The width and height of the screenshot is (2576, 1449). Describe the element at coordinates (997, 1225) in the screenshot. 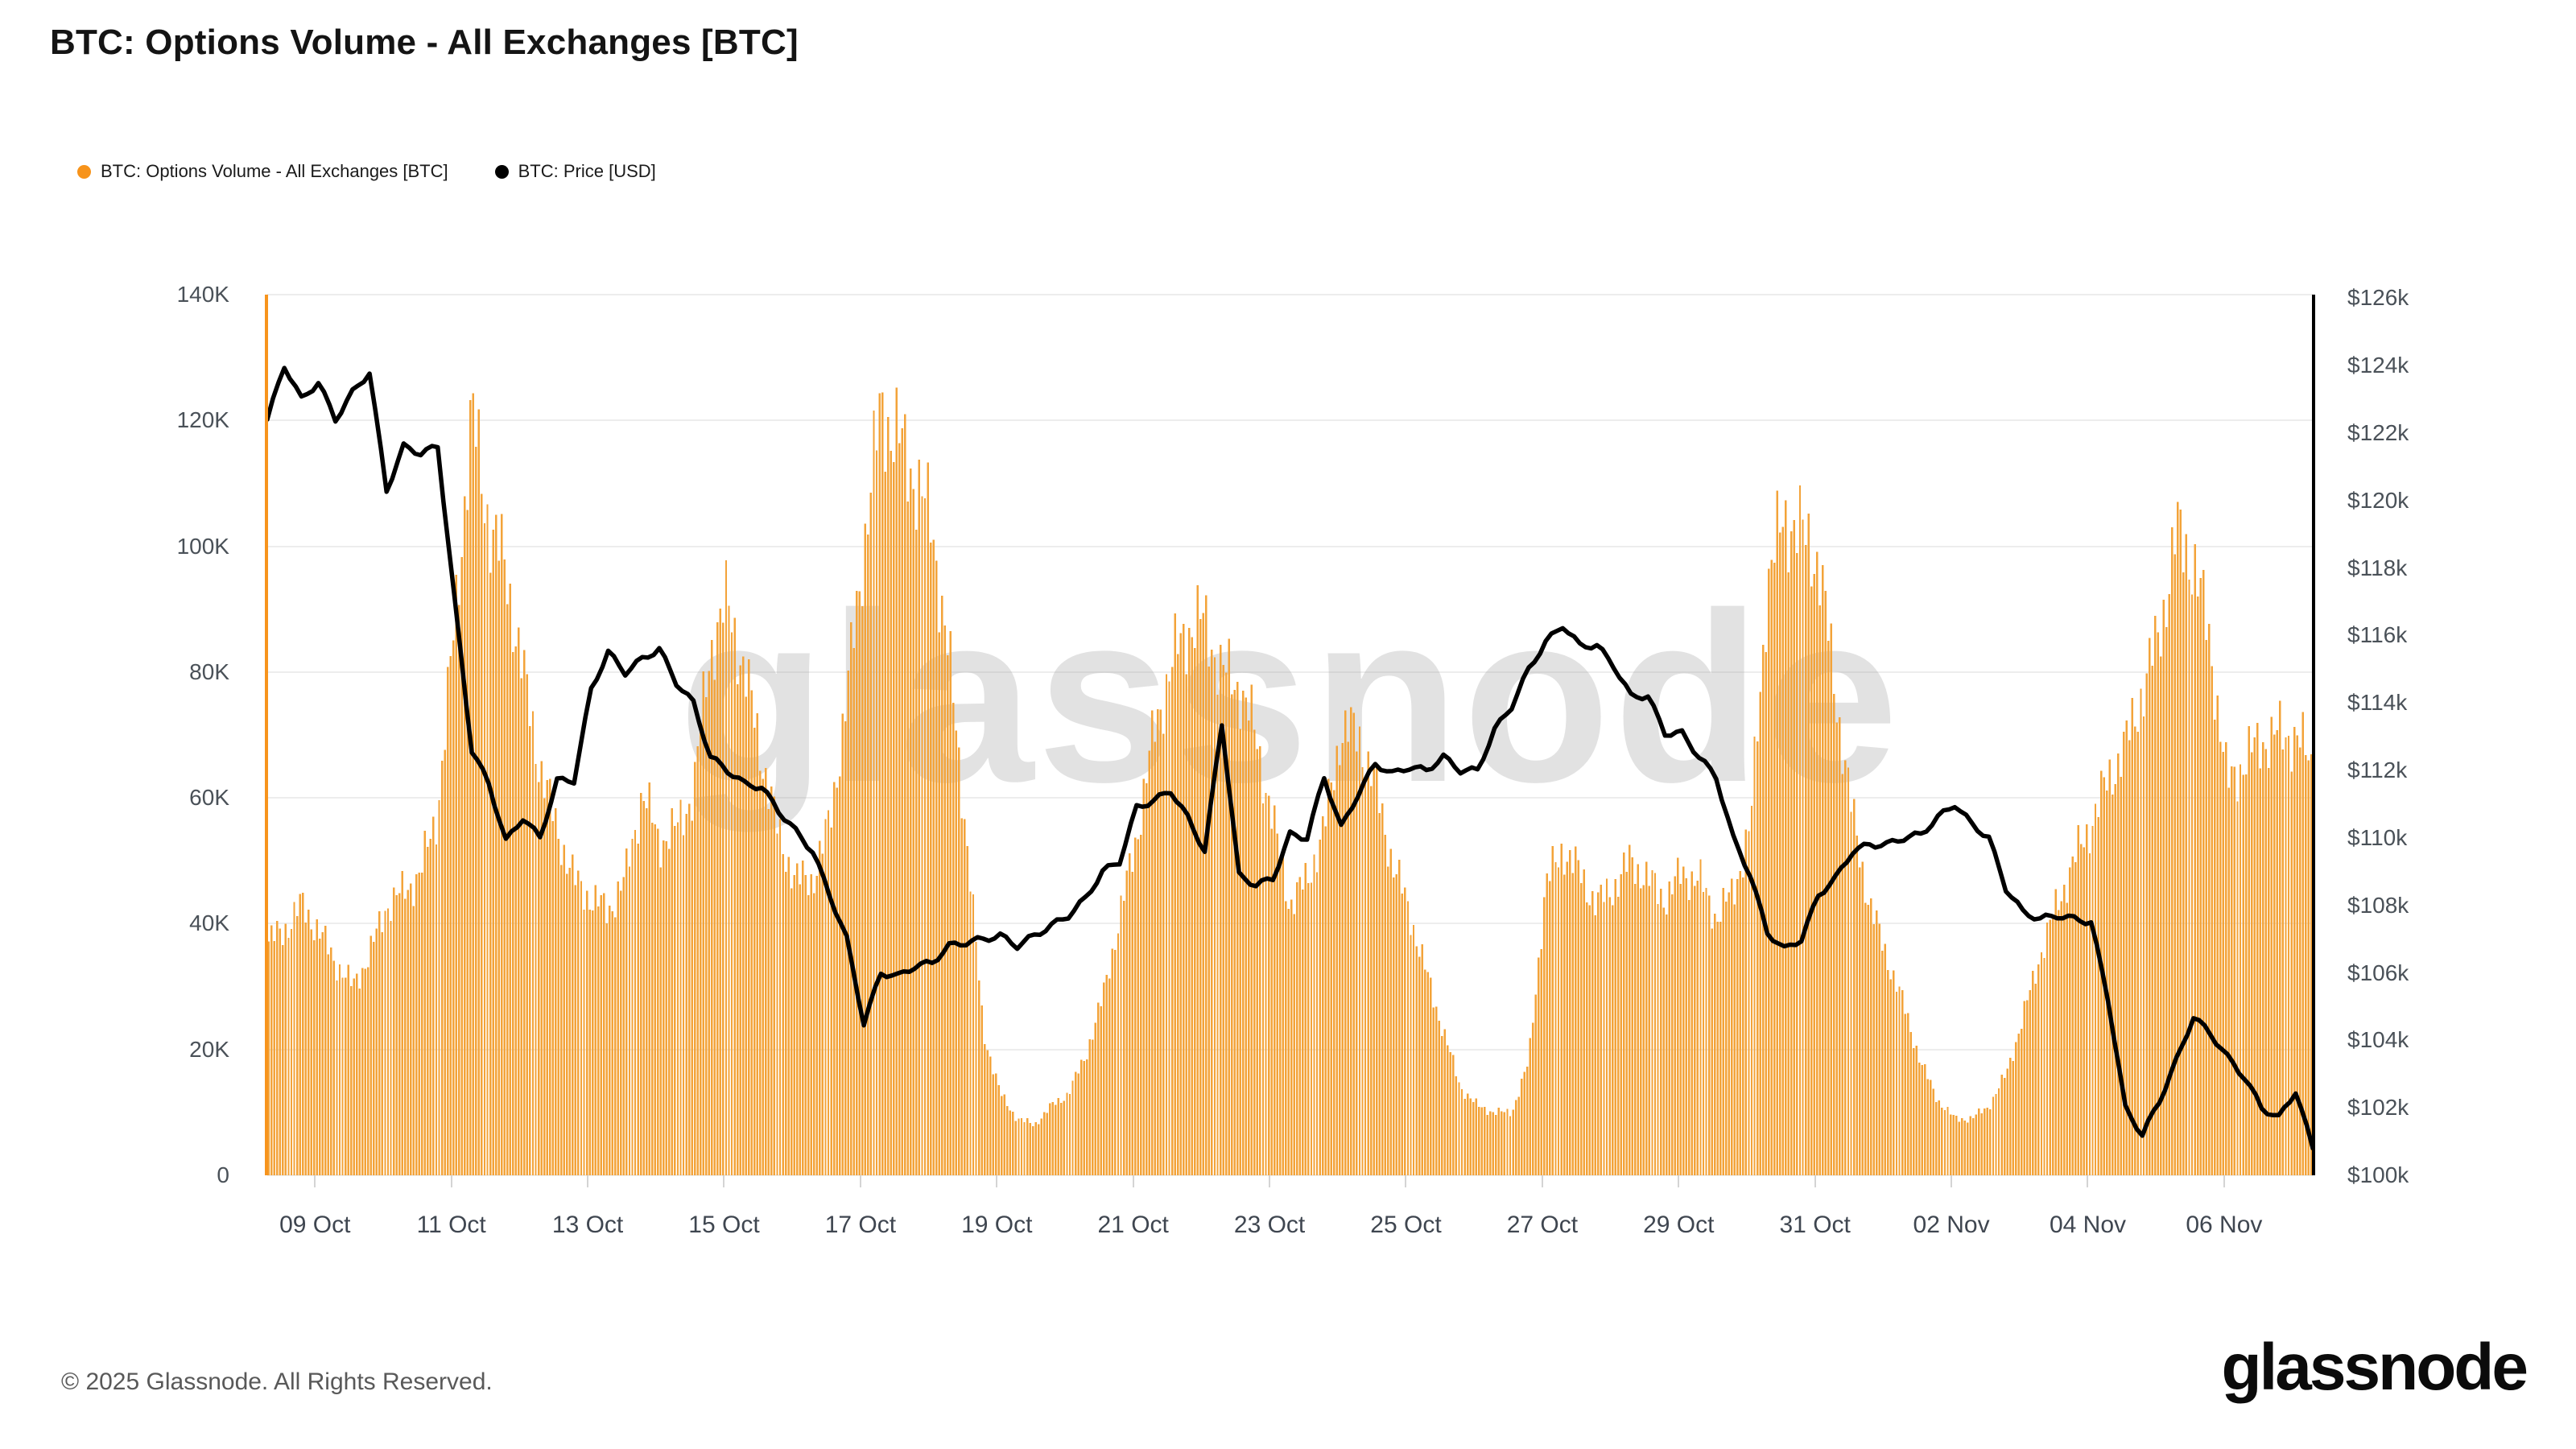

I see `date-axis-tick-label: 19 Oct` at that location.